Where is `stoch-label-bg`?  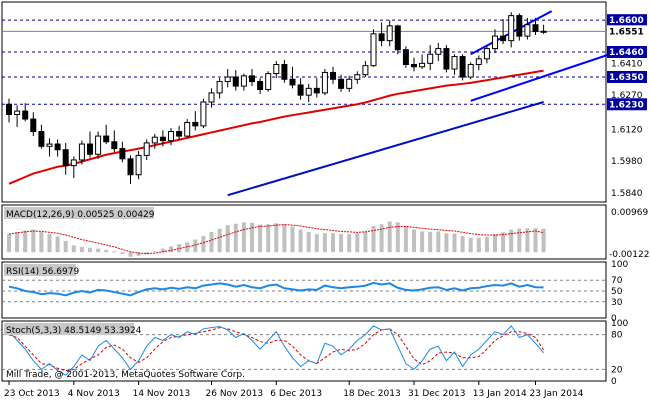
stoch-label-bg is located at coordinates (69, 329).